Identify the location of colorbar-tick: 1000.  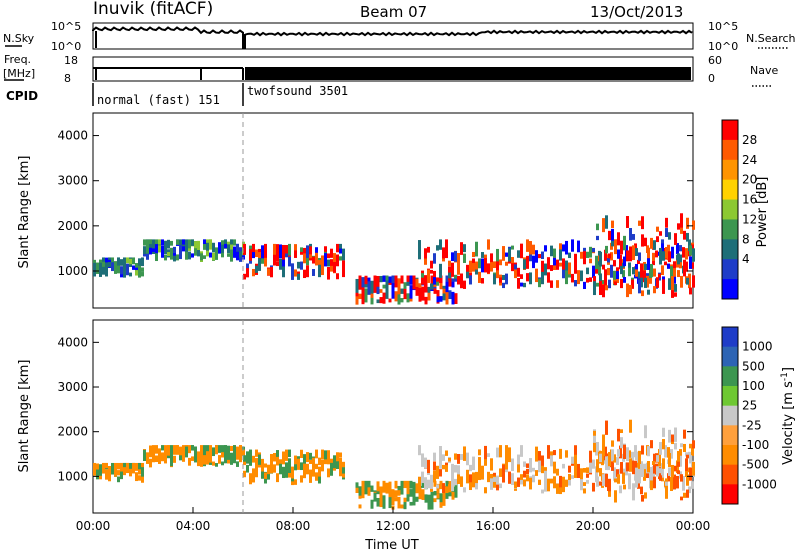
(757, 347).